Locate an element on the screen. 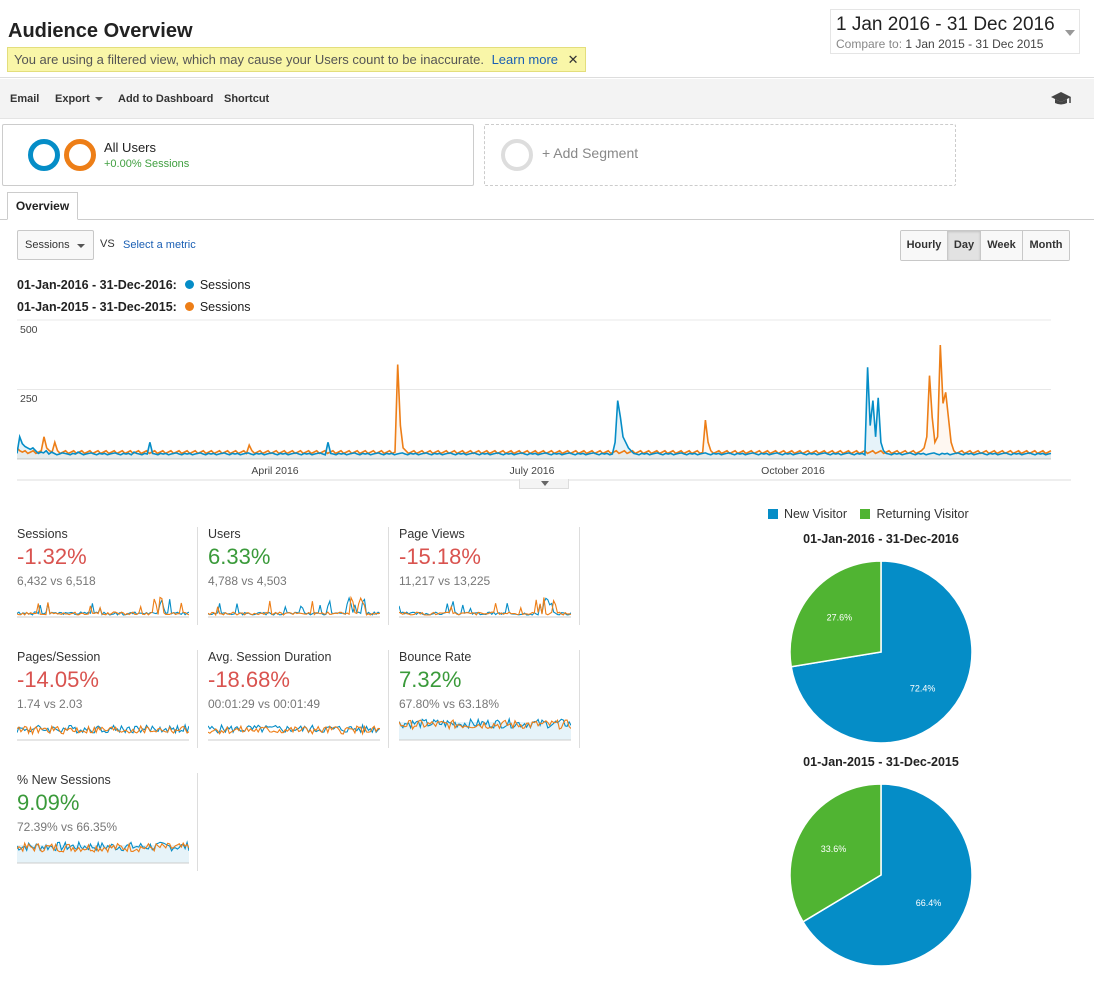 The width and height of the screenshot is (1094, 986). date-range-picker: 1 Jan 2016 - 31 Dec 2016 Compare to is located at coordinates (955, 31).